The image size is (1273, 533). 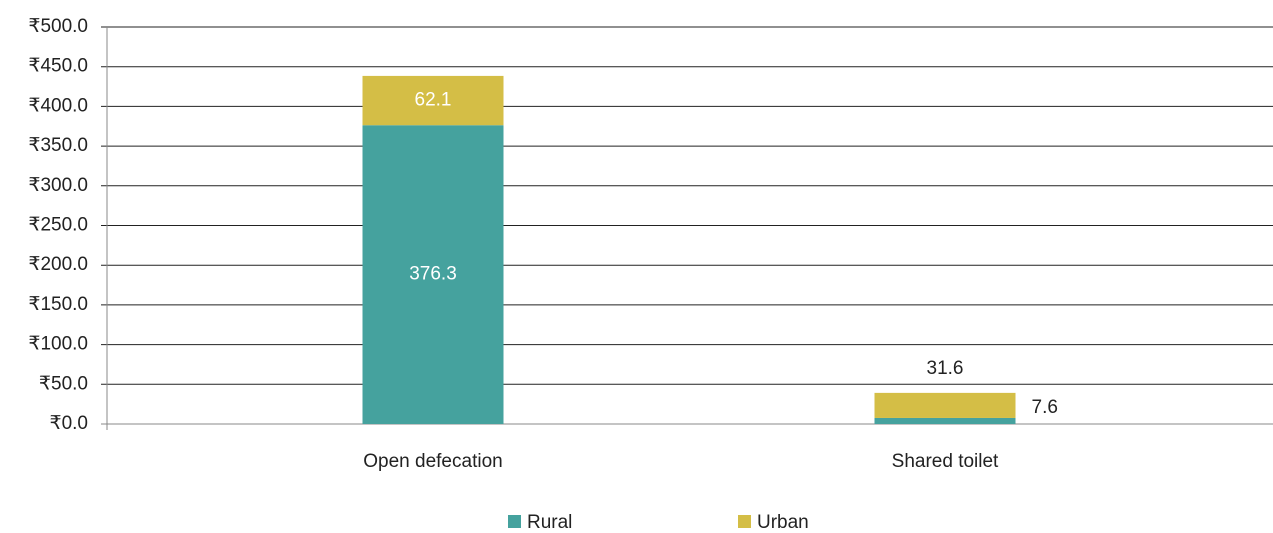 I want to click on x-tick-label: Shared toilet, so click(x=945, y=461).